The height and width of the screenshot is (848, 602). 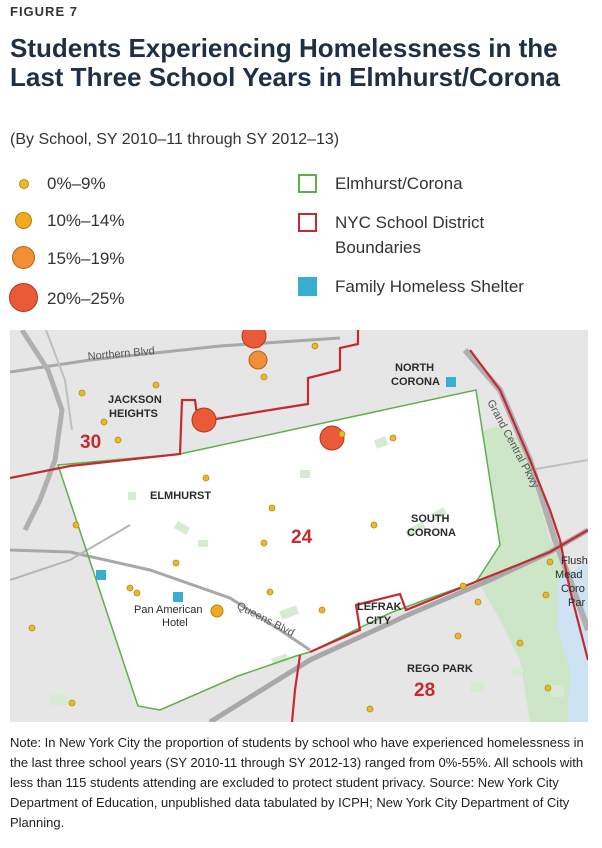 What do you see at coordinates (424, 690) in the screenshot?
I see `district-28: 28` at bounding box center [424, 690].